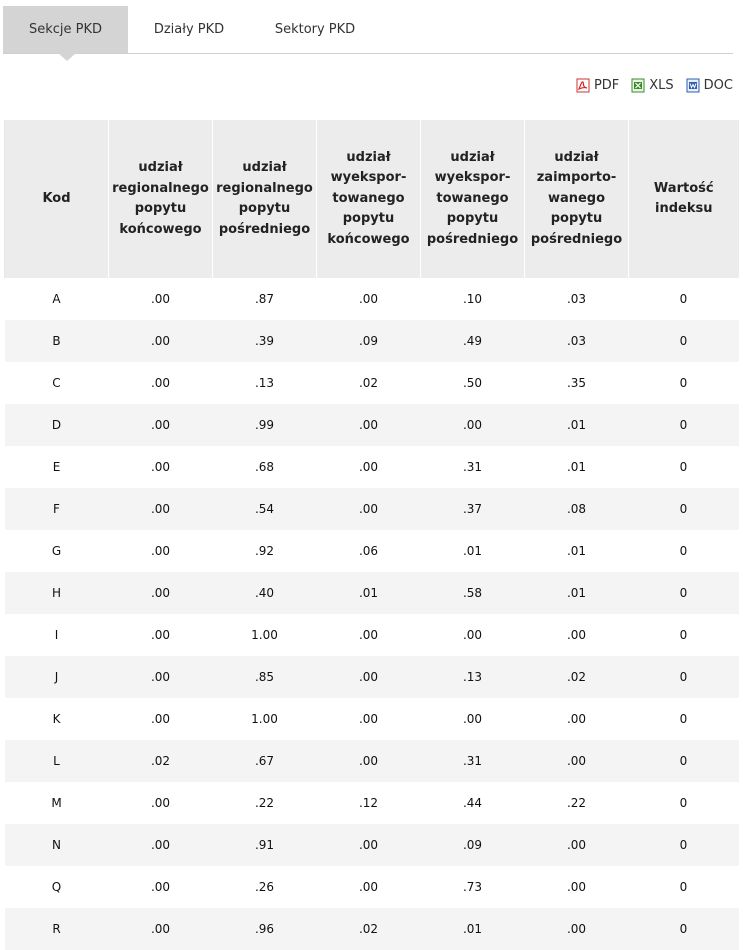  Describe the element at coordinates (472, 467) in the screenshot. I see `cell-value: .31` at that location.